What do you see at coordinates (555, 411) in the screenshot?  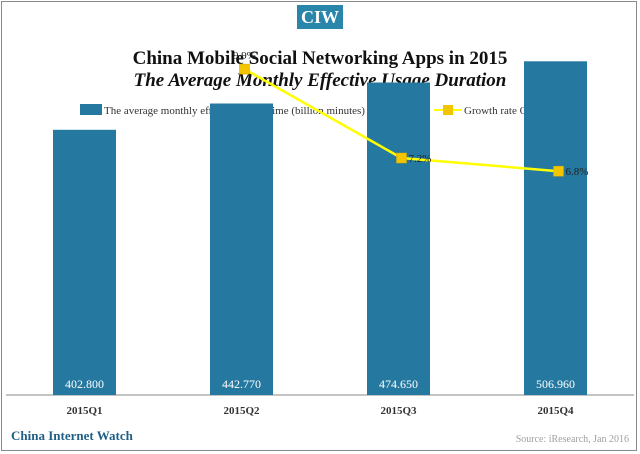 I see `x-tick-label: 2015Q4` at bounding box center [555, 411].